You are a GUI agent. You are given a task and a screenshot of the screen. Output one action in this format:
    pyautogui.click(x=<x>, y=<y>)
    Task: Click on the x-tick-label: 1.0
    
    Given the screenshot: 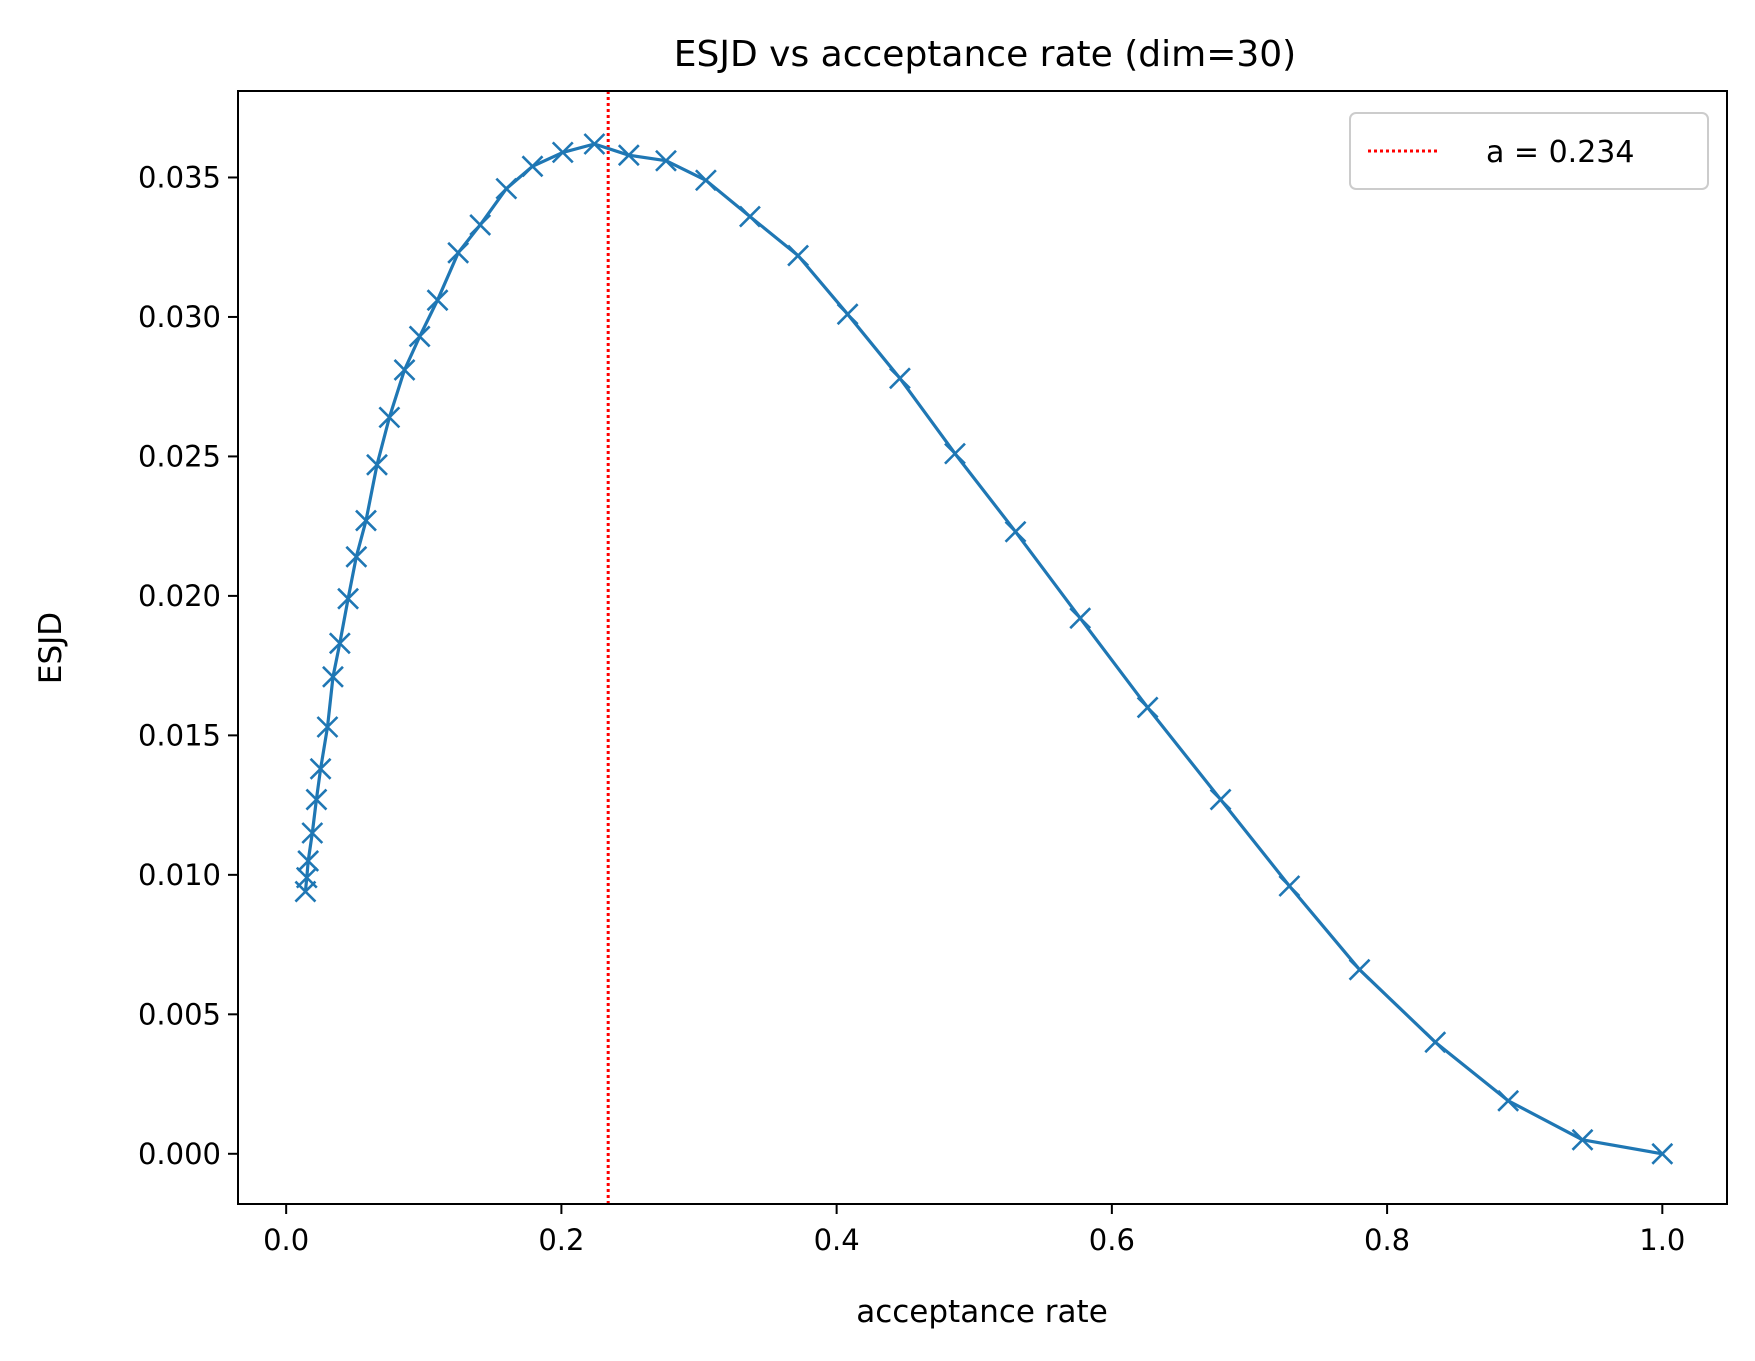 What is the action you would take?
    pyautogui.click(x=1662, y=1240)
    